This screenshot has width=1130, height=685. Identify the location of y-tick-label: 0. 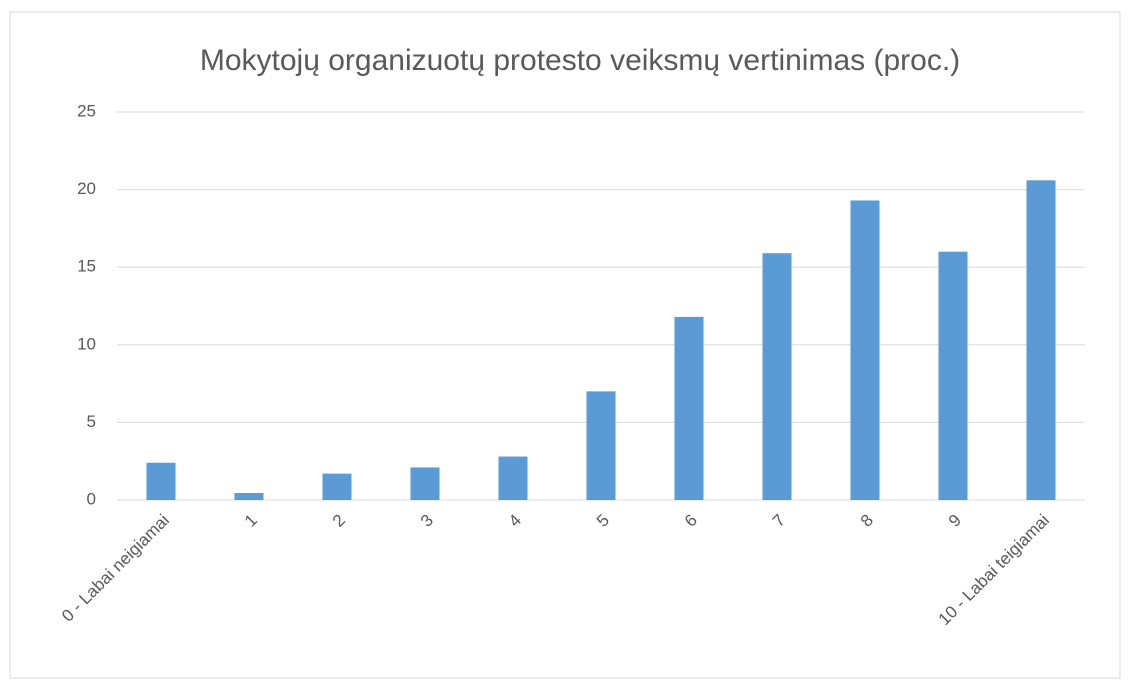
(91, 498).